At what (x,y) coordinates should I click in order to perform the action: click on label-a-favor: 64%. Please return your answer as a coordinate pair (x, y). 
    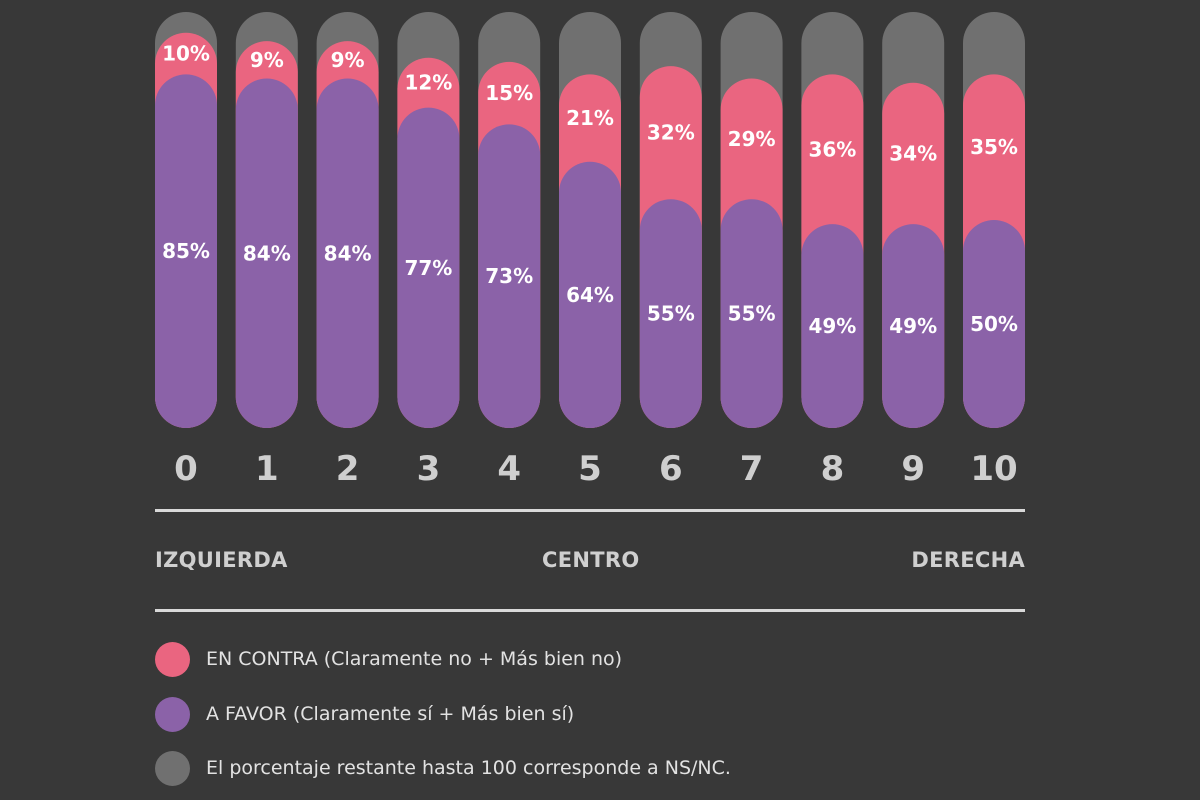
    Looking at the image, I should click on (590, 295).